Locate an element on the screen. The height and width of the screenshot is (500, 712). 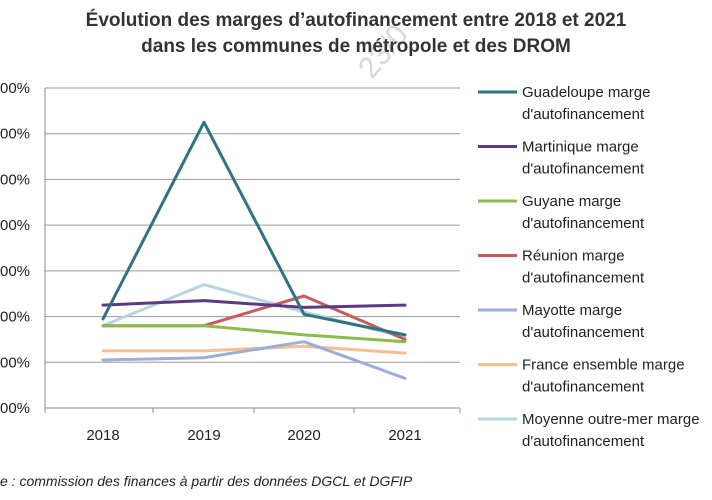
x-tick-label: 2019 is located at coordinates (203, 435).